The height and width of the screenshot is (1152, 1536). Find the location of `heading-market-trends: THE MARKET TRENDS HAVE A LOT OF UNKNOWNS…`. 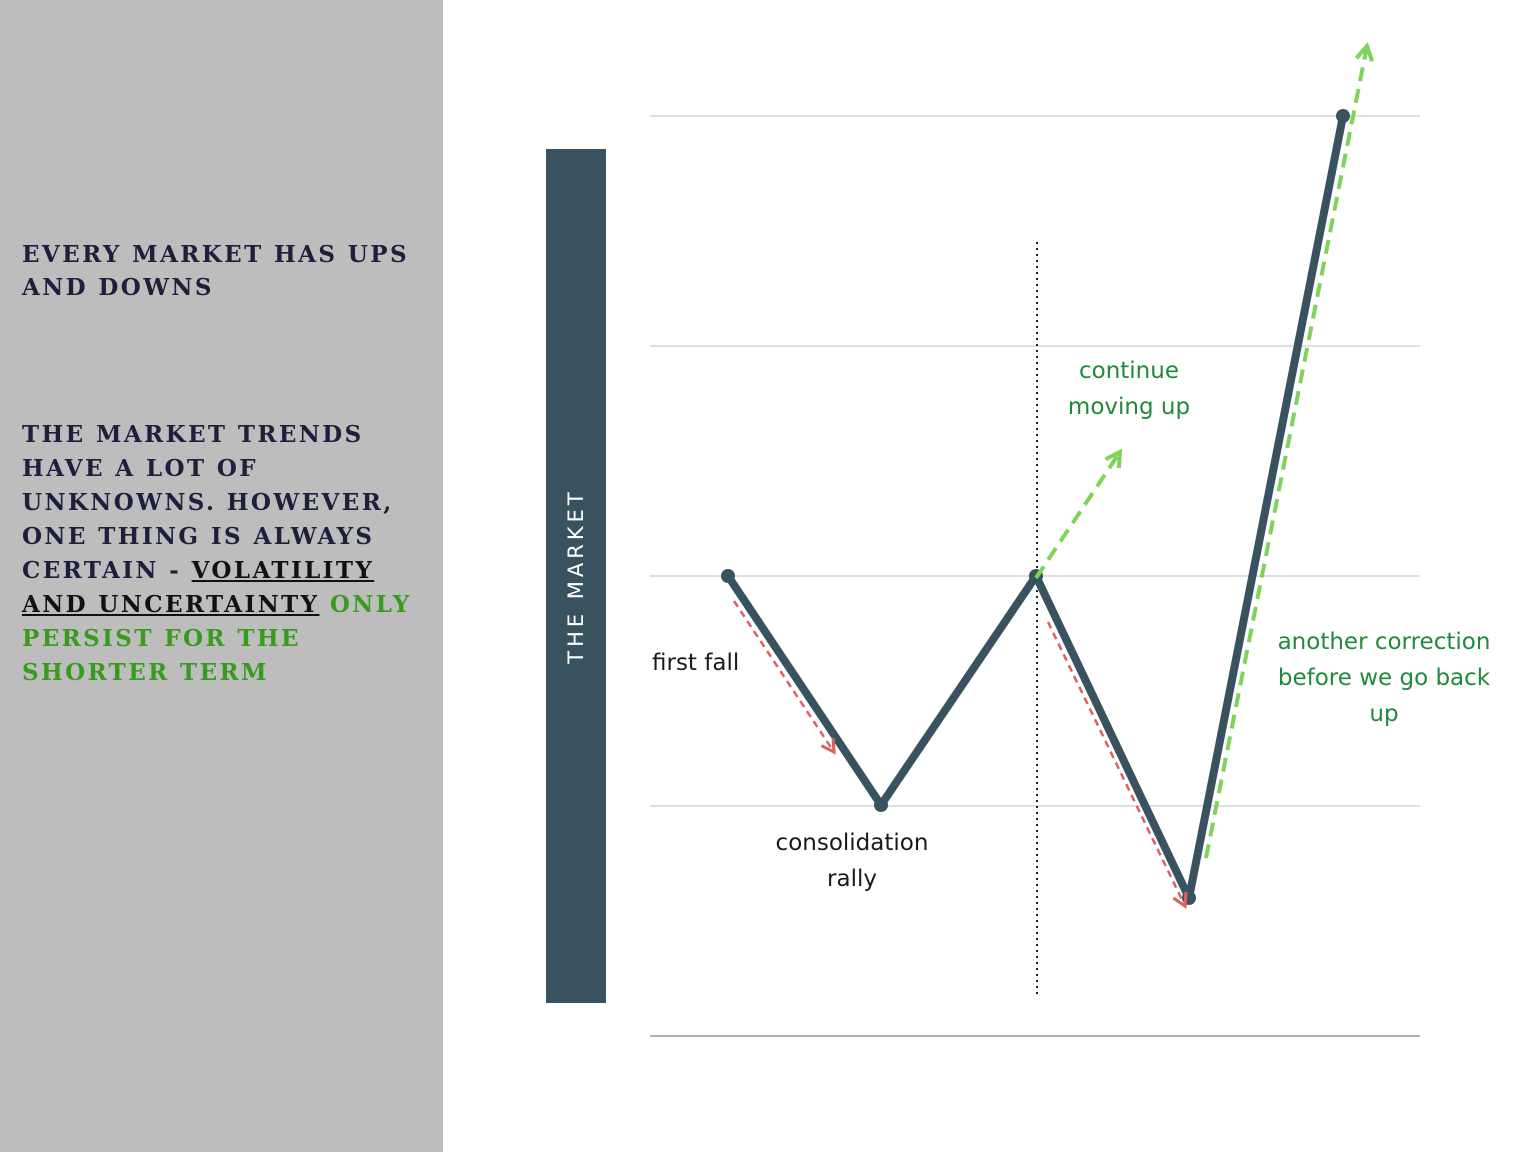

heading-market-trends: THE MARKET TRENDS HAVE A LOT OF UNKNOWNS… is located at coordinates (222, 554).